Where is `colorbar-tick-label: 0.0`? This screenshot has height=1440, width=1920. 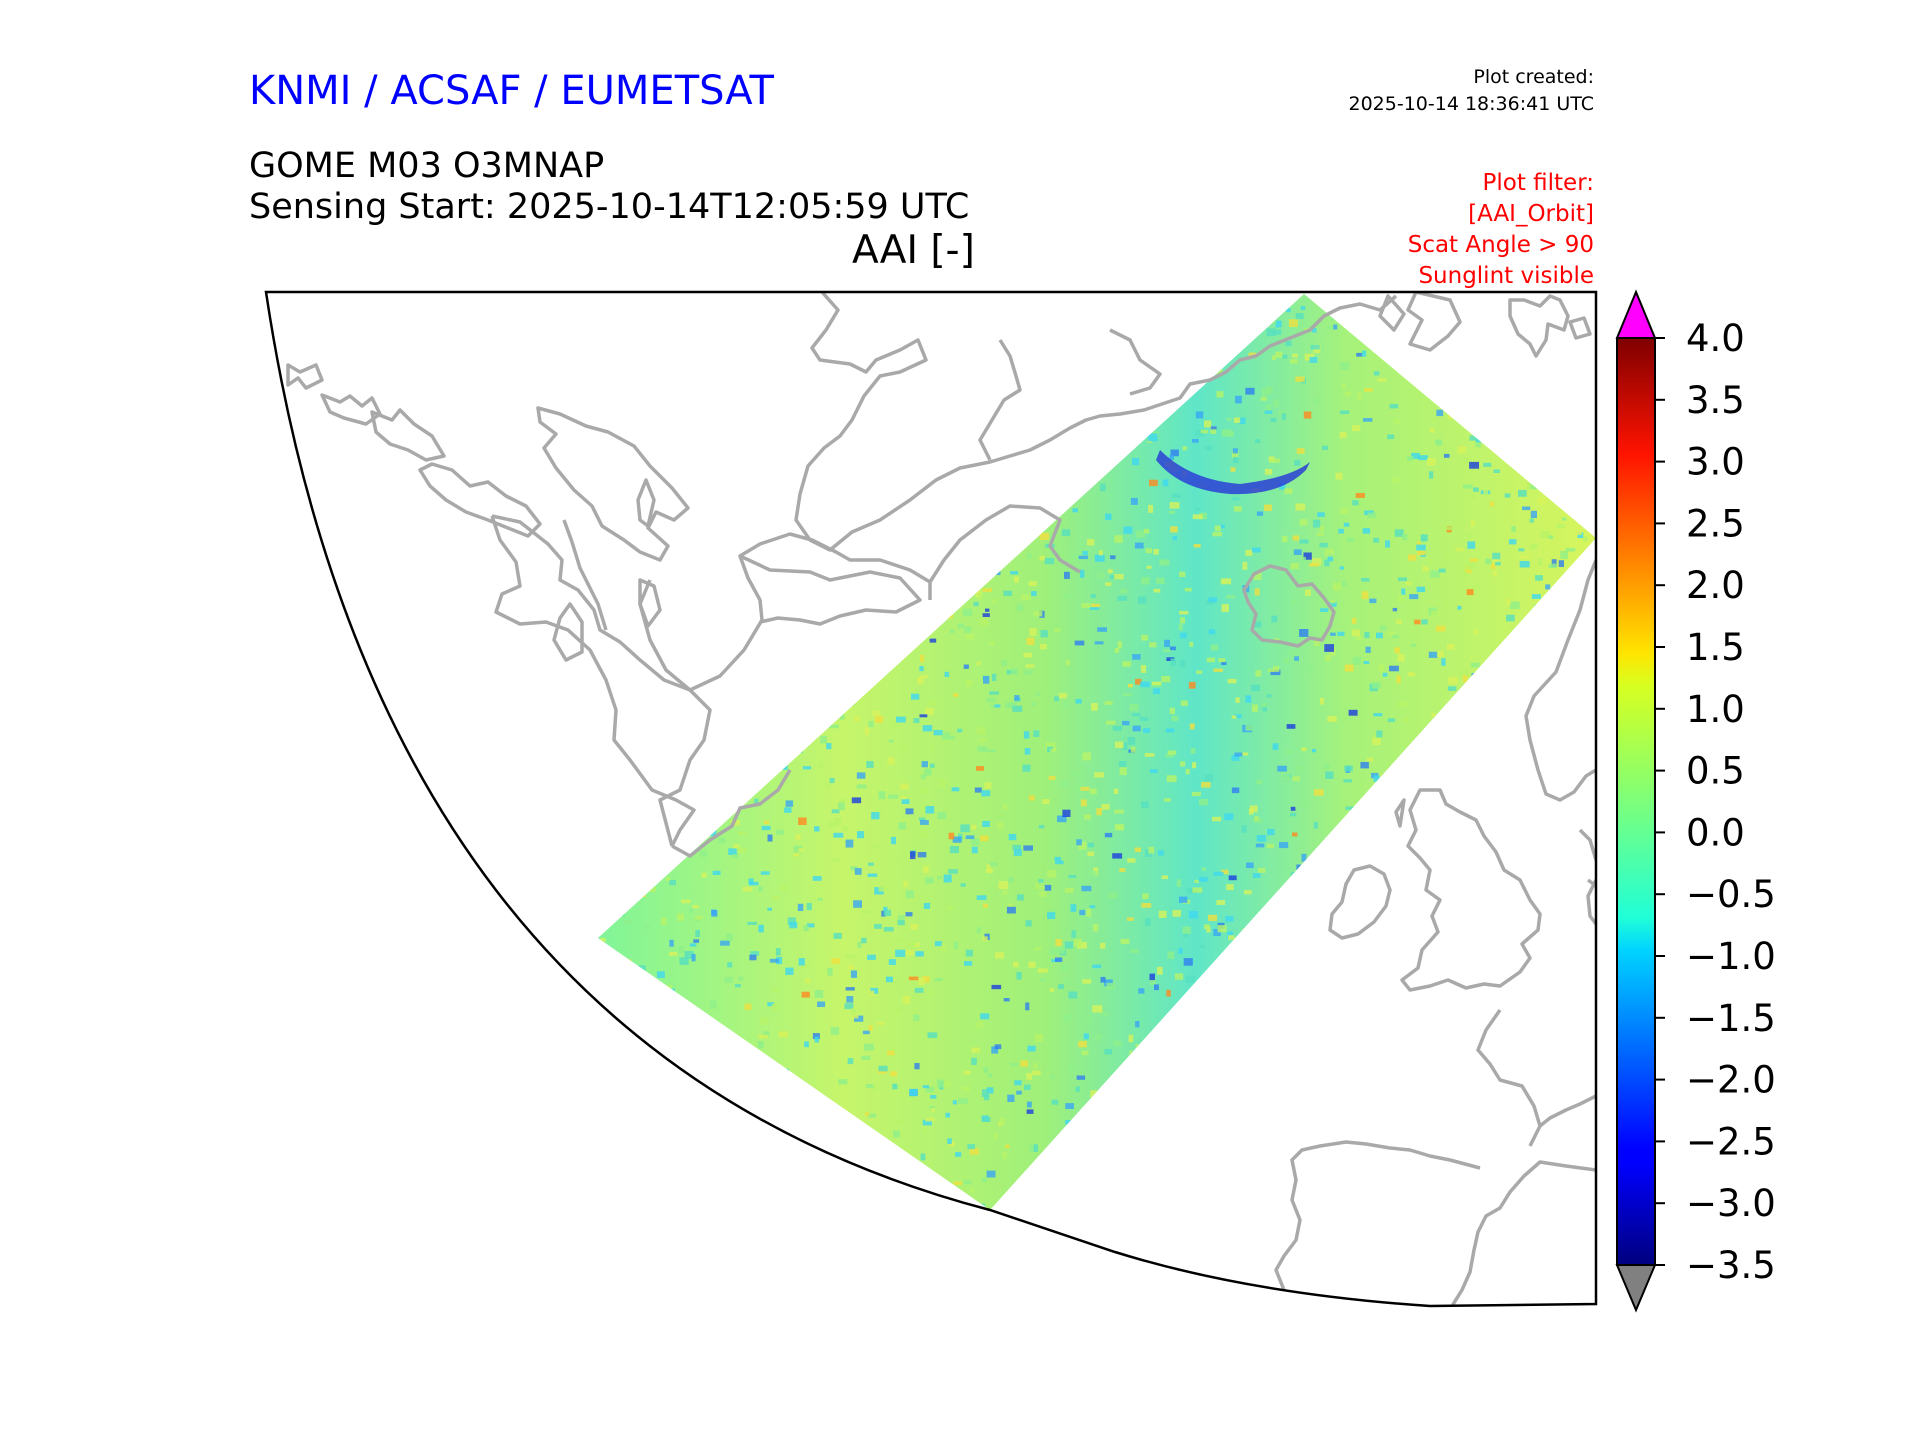
colorbar-tick-label: 0.0 is located at coordinates (1715, 832).